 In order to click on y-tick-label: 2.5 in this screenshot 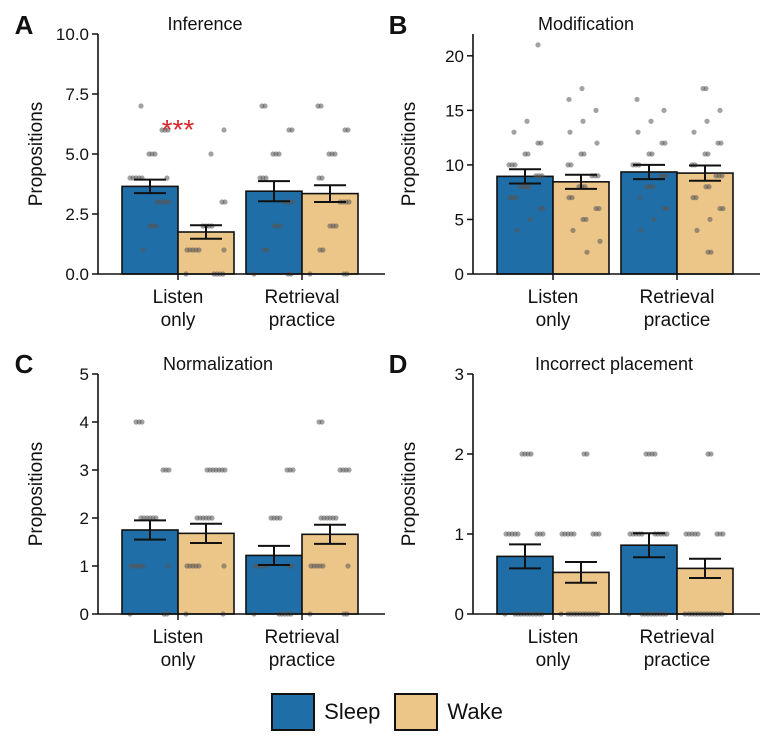, I will do `click(77, 214)`.